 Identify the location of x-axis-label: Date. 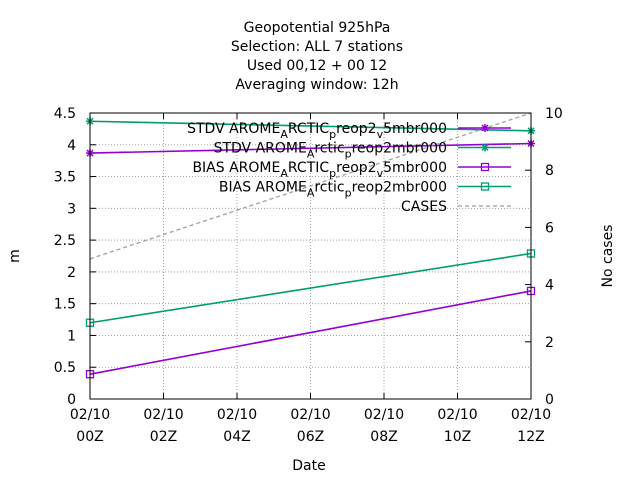
(308, 466).